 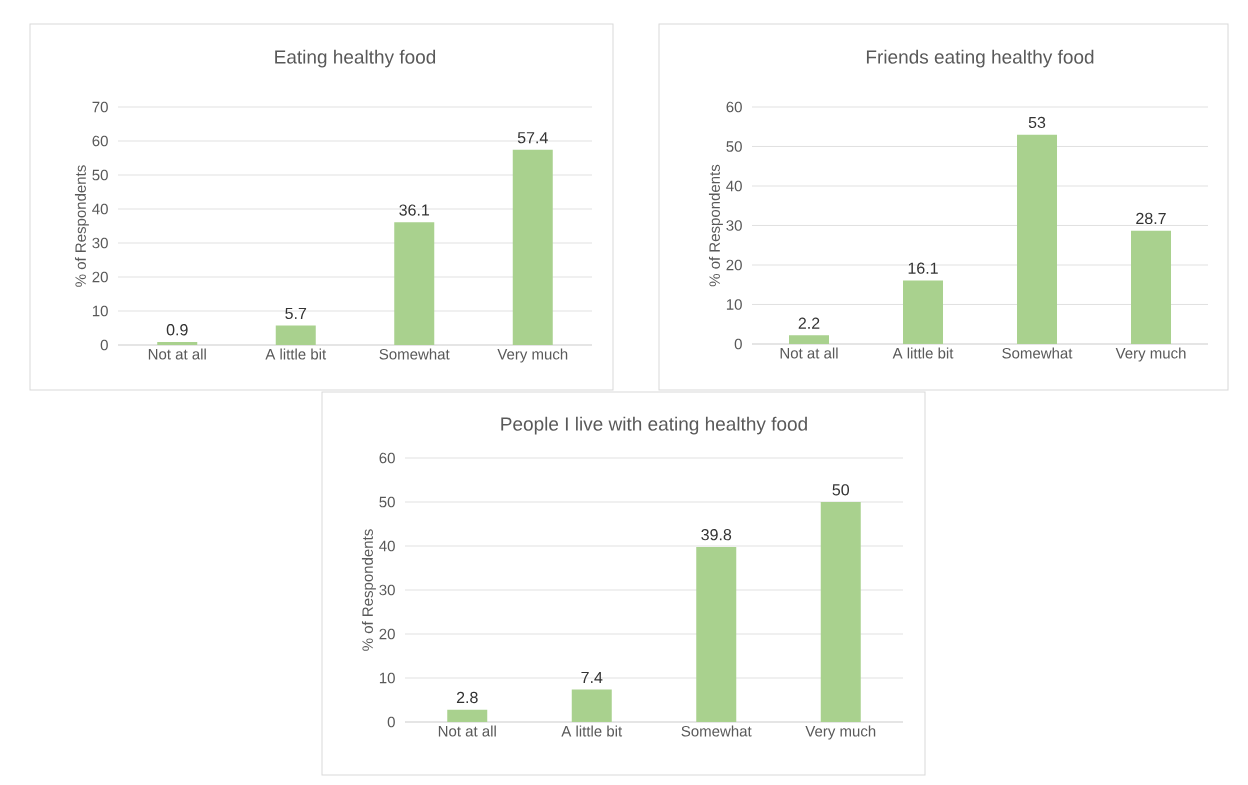 What do you see at coordinates (1151, 218) in the screenshot?
I see `data-label: 28.7` at bounding box center [1151, 218].